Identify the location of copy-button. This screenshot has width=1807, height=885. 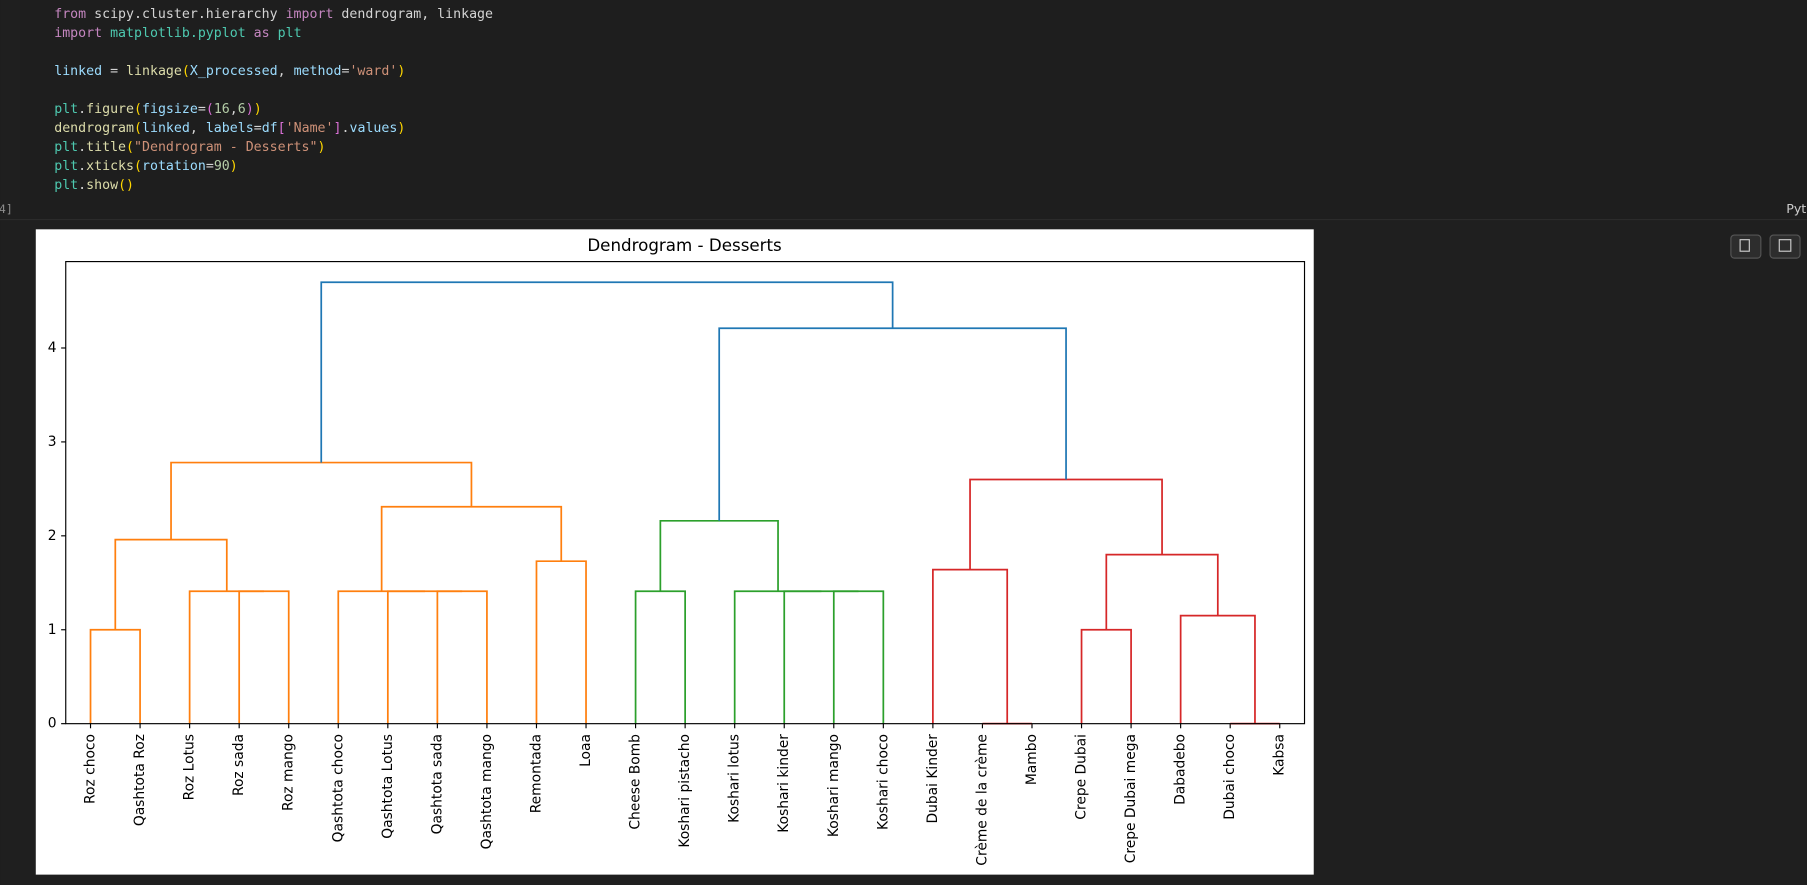
(1746, 246).